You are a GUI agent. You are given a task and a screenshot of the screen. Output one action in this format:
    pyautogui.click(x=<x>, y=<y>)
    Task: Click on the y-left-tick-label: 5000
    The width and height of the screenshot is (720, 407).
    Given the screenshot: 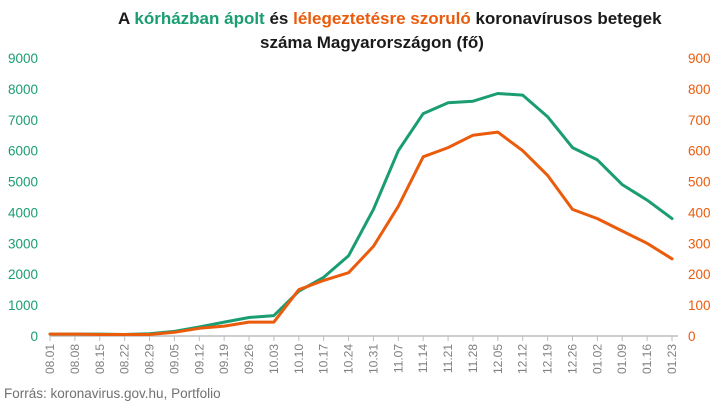 What is the action you would take?
    pyautogui.click(x=23, y=182)
    